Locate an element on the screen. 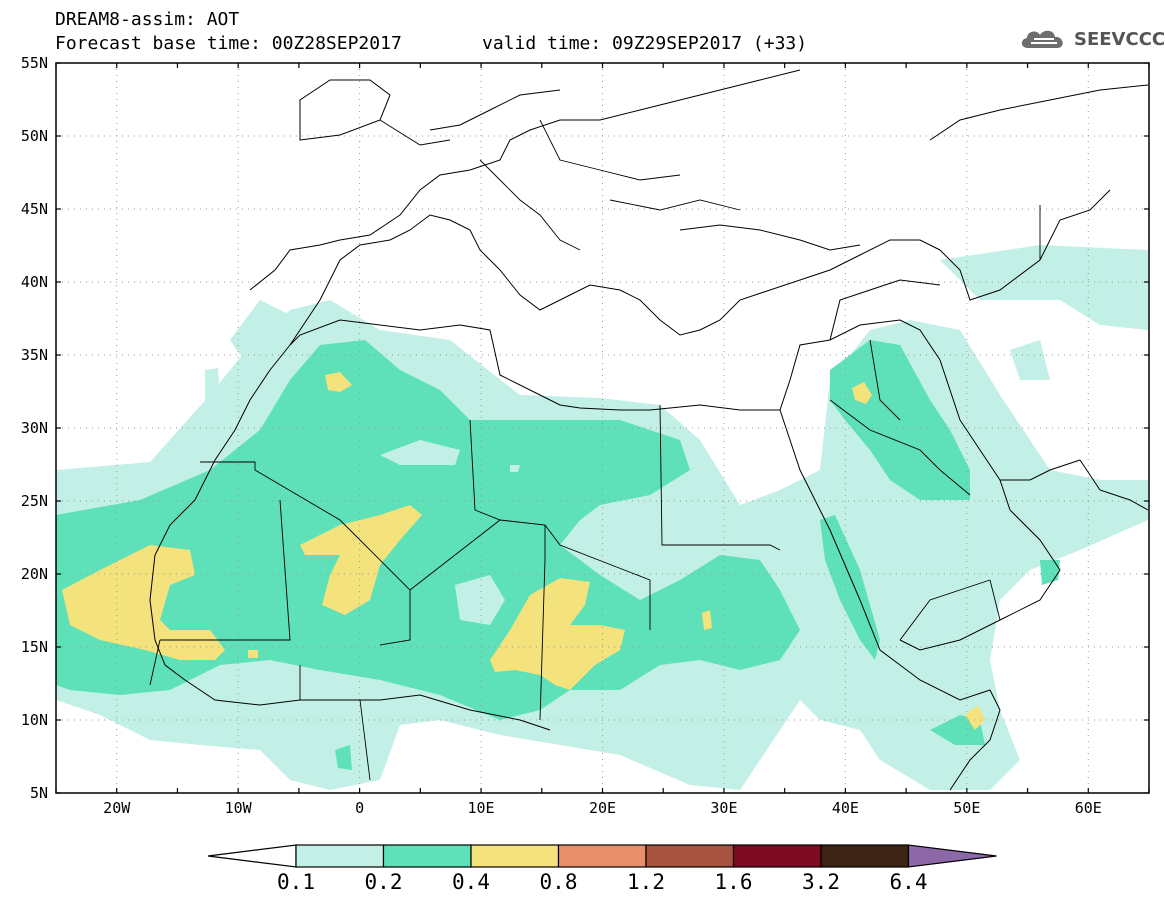  seevccc-logo: SEEVCCC is located at coordinates (1091, 39).